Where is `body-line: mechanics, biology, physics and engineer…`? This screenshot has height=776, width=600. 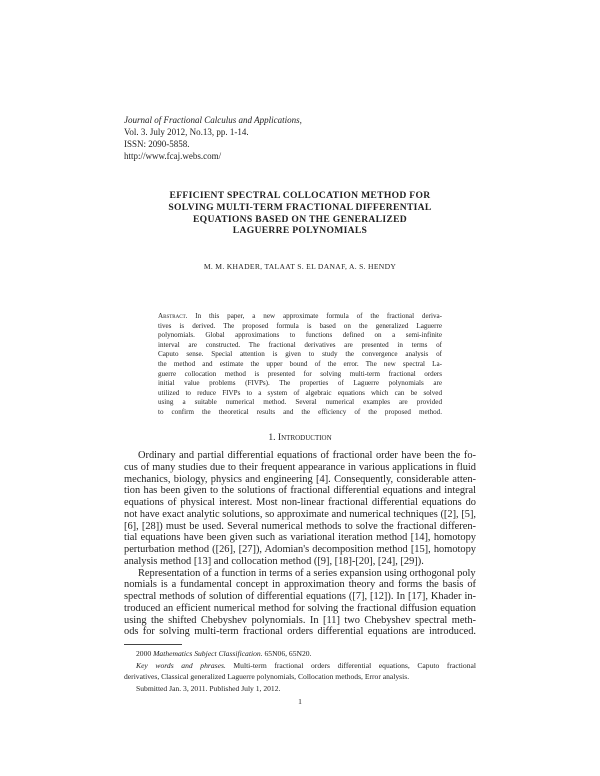
body-line: mechanics, biology, physics and engineer… is located at coordinates (300, 479).